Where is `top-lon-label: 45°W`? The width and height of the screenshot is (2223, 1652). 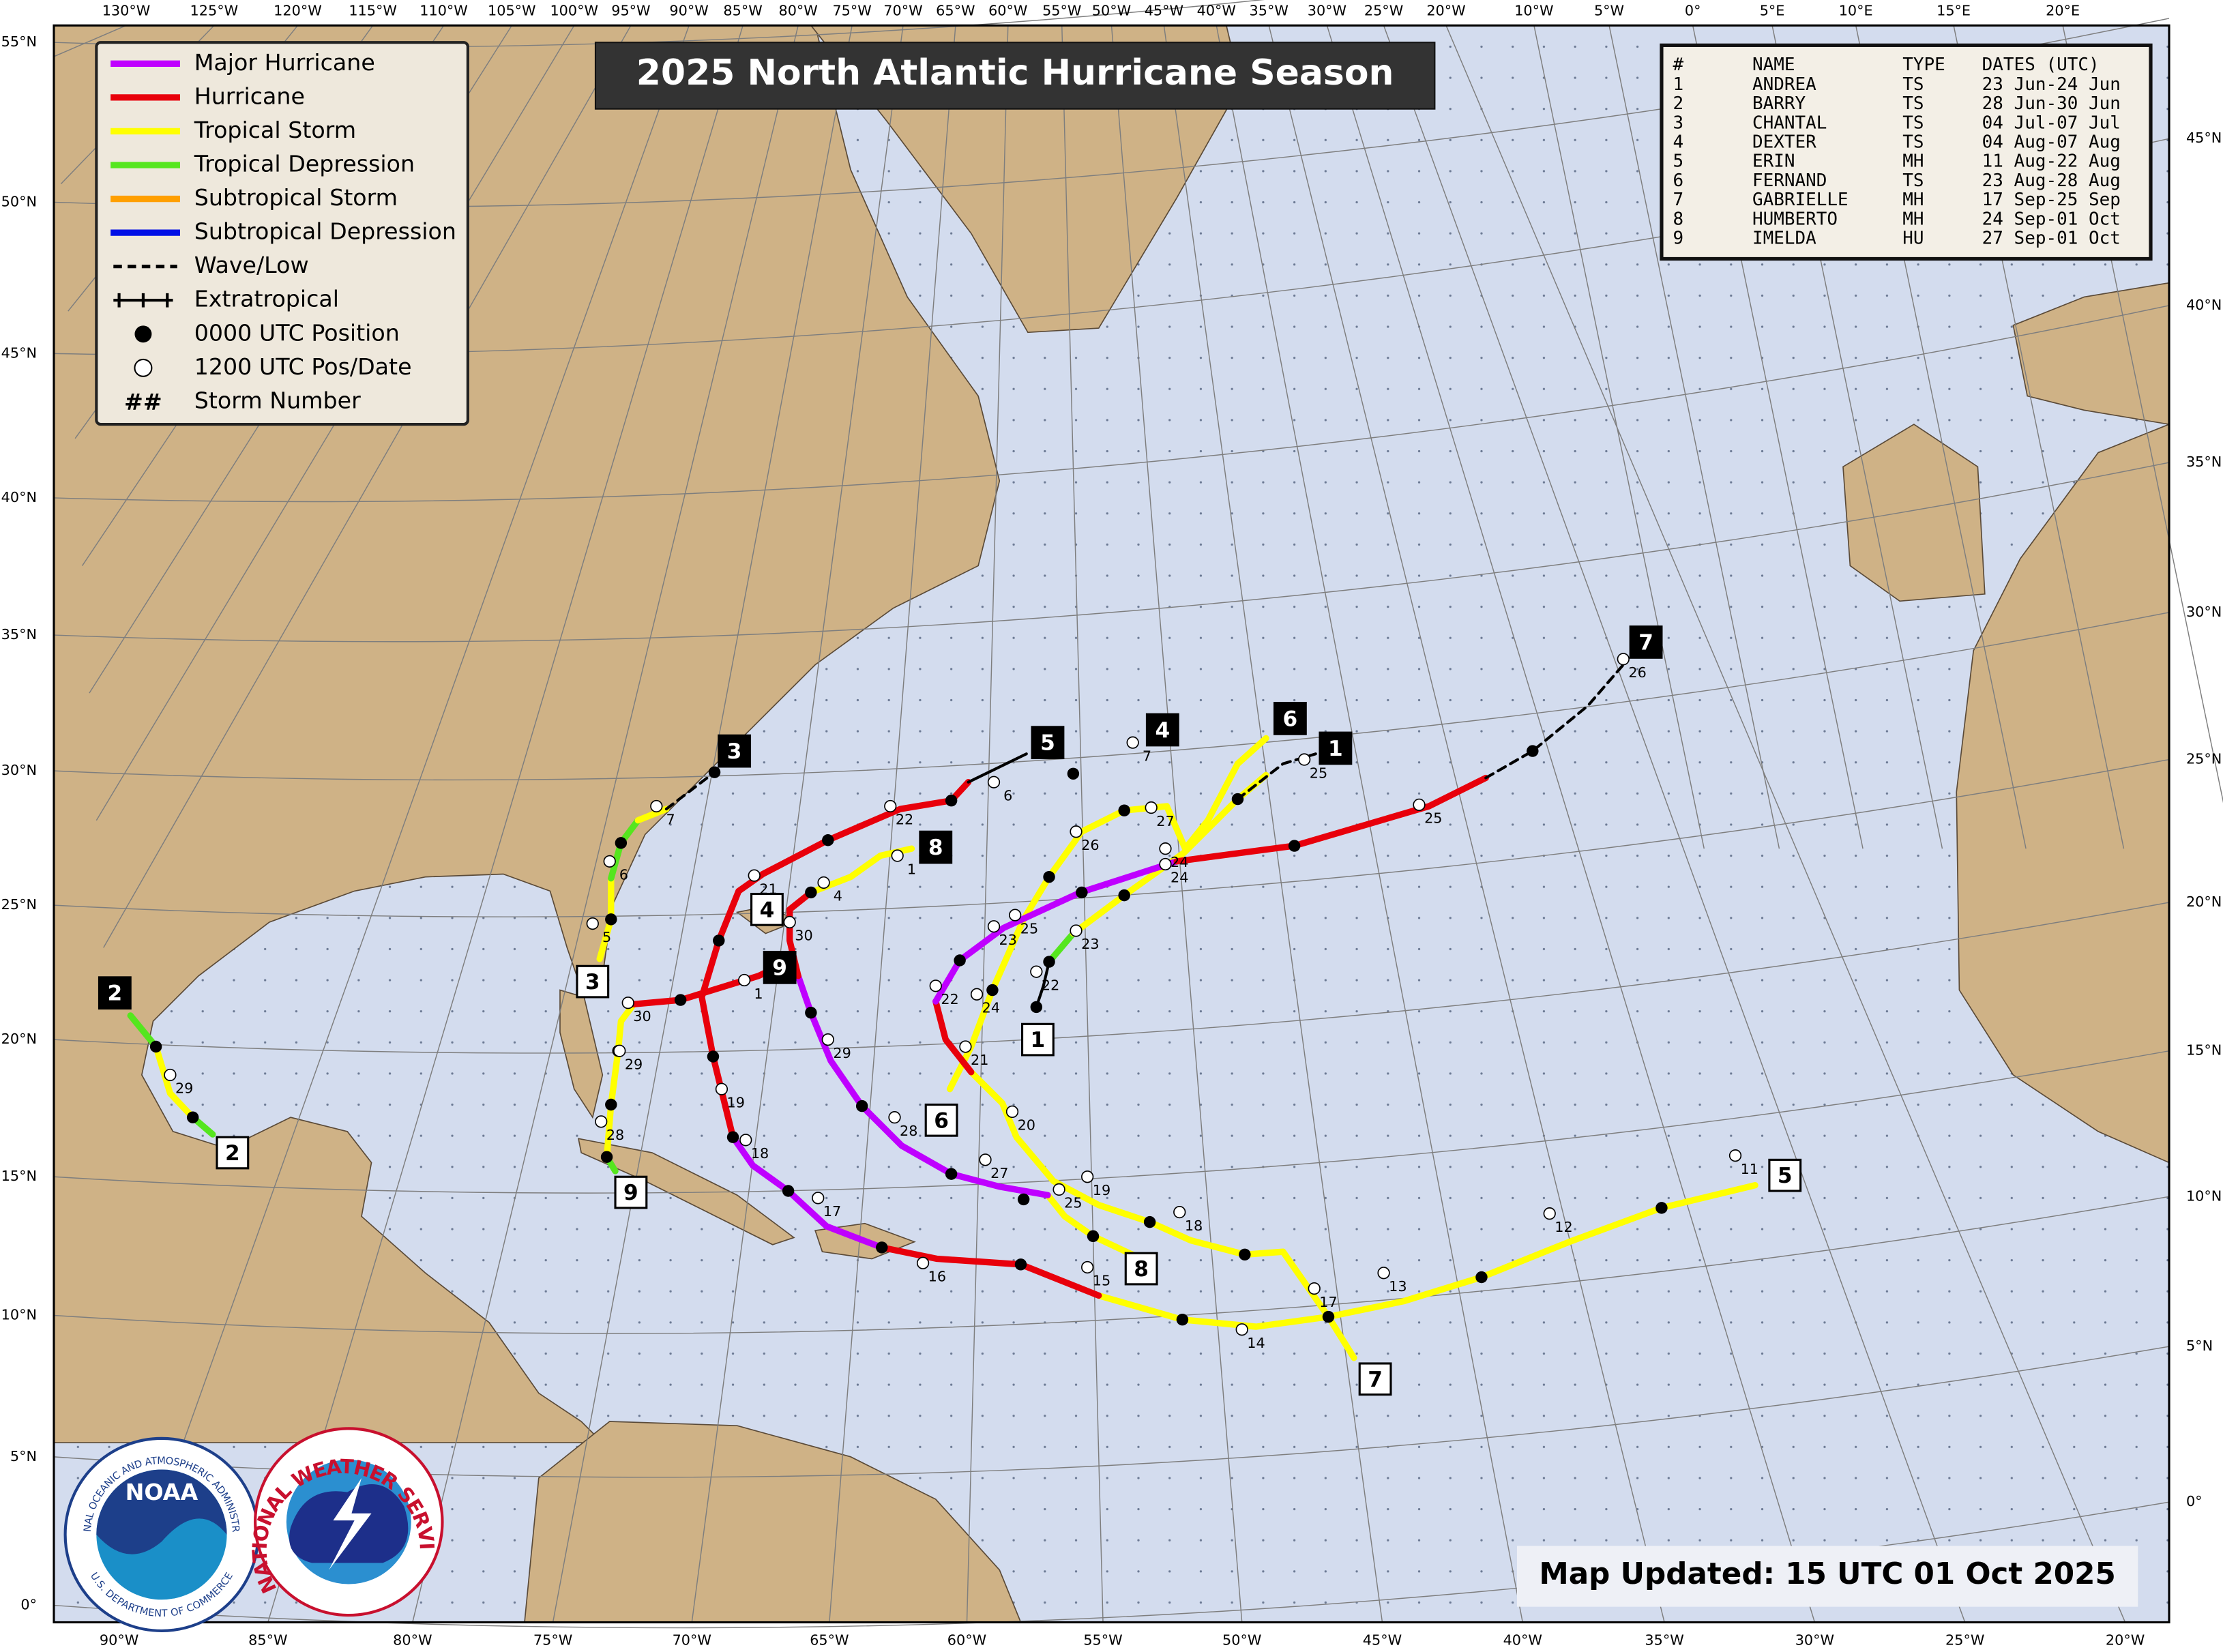 top-lon-label: 45°W is located at coordinates (1164, 11).